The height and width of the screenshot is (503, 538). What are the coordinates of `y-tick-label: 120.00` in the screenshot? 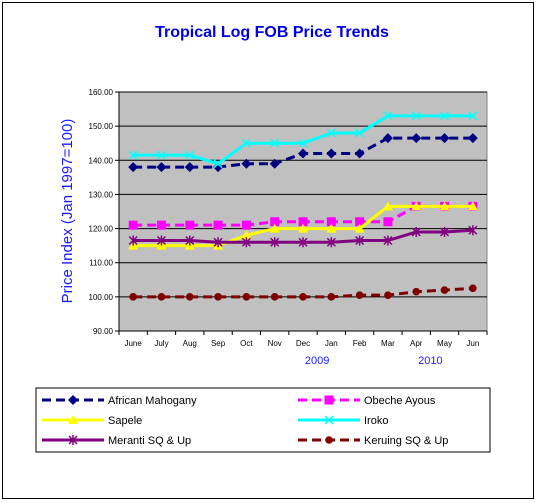 It's located at (101, 229).